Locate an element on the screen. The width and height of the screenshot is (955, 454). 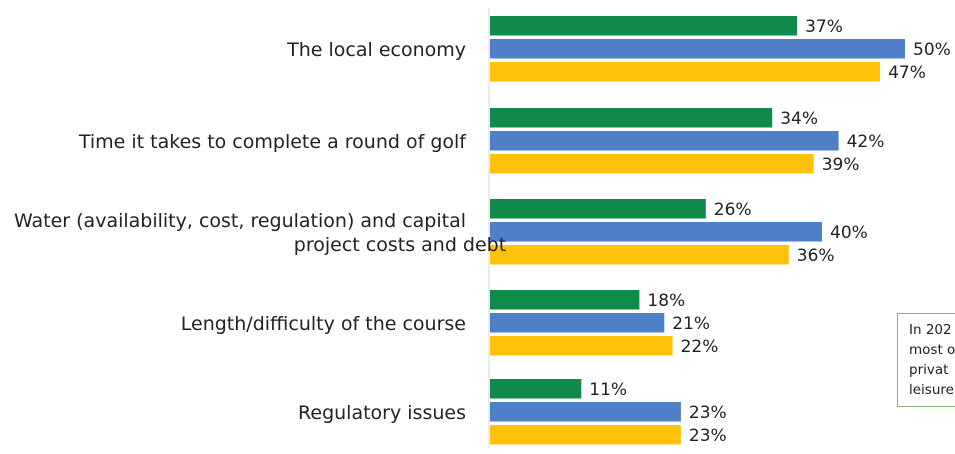
data-label: 47% is located at coordinates (907, 73).